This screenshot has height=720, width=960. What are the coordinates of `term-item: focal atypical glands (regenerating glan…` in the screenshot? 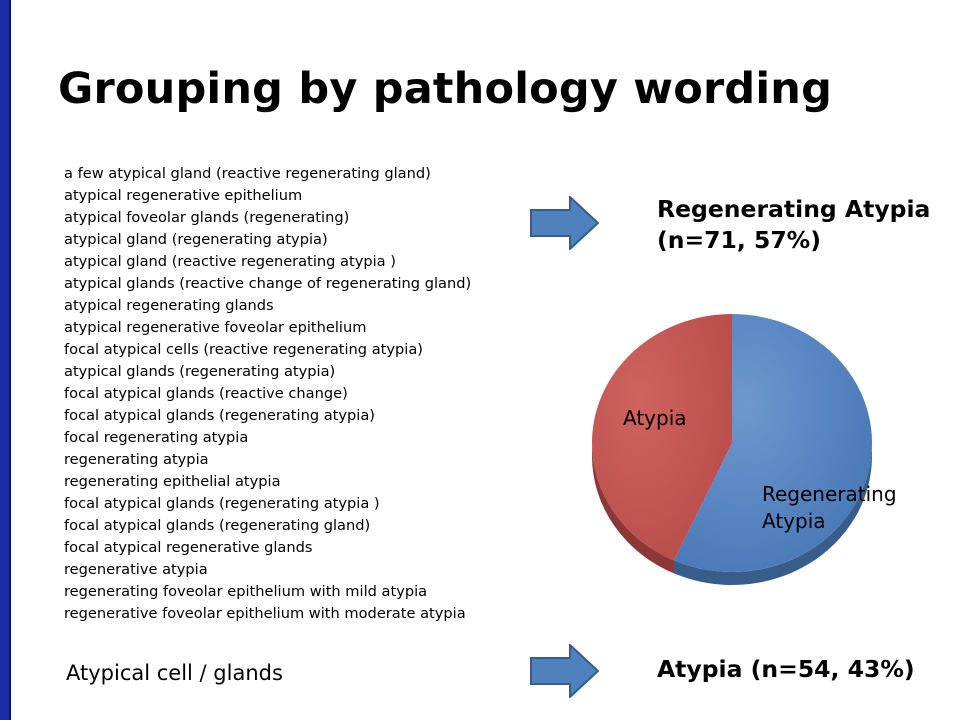 It's located at (217, 525).